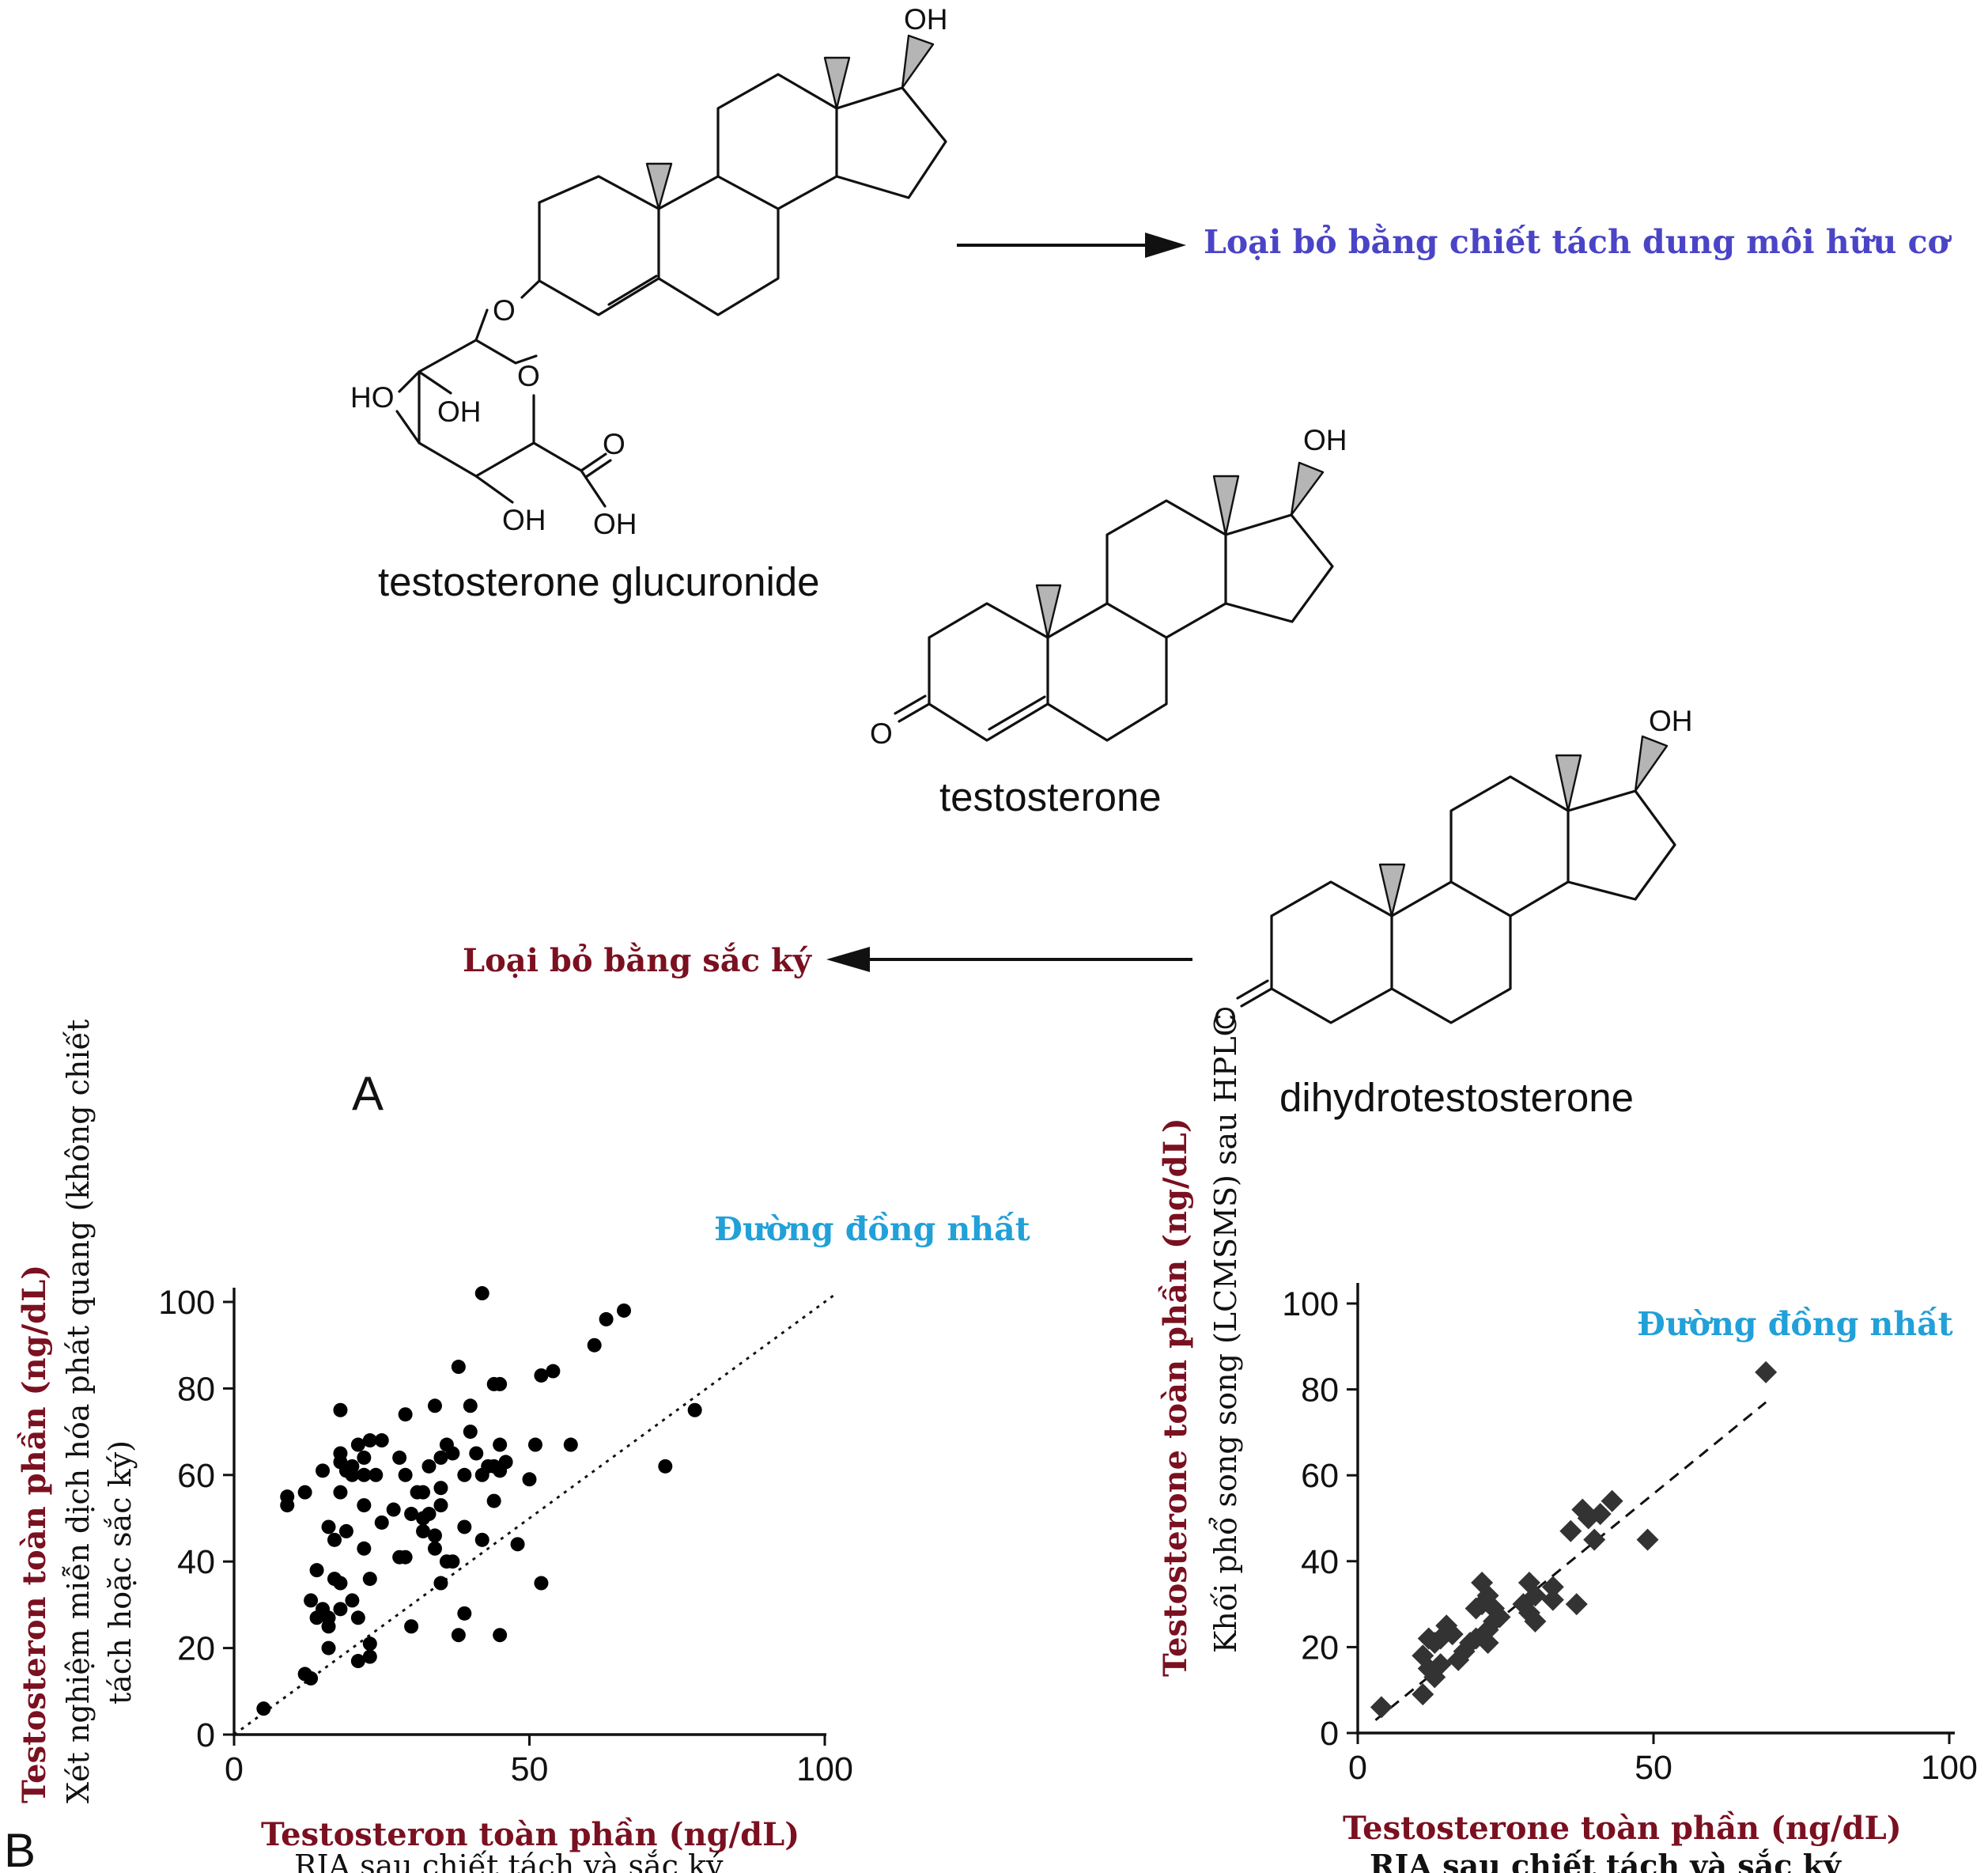  Describe the element at coordinates (1453, 912) in the screenshot. I see `molecule-dihydrotestosterone: OH O dihydrotestosterone` at that location.